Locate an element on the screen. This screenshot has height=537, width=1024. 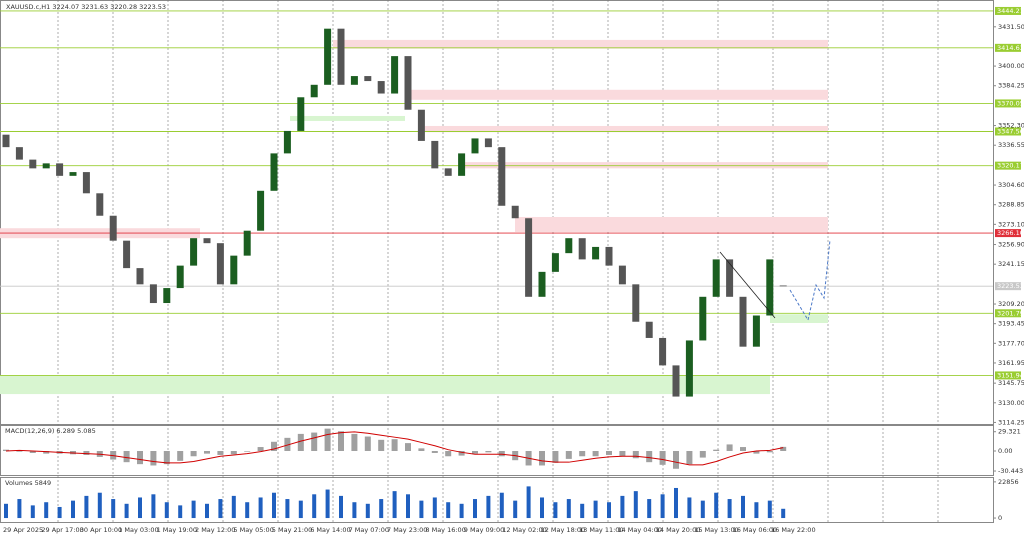
x-tick-label: 16 May 06:00 is located at coordinates (755, 530).